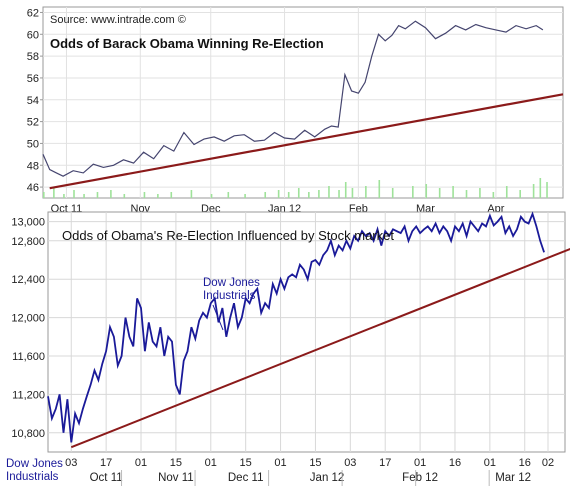 This screenshot has width=570, height=486. I want to click on bottom-month-label: Jan 12, so click(327, 478).